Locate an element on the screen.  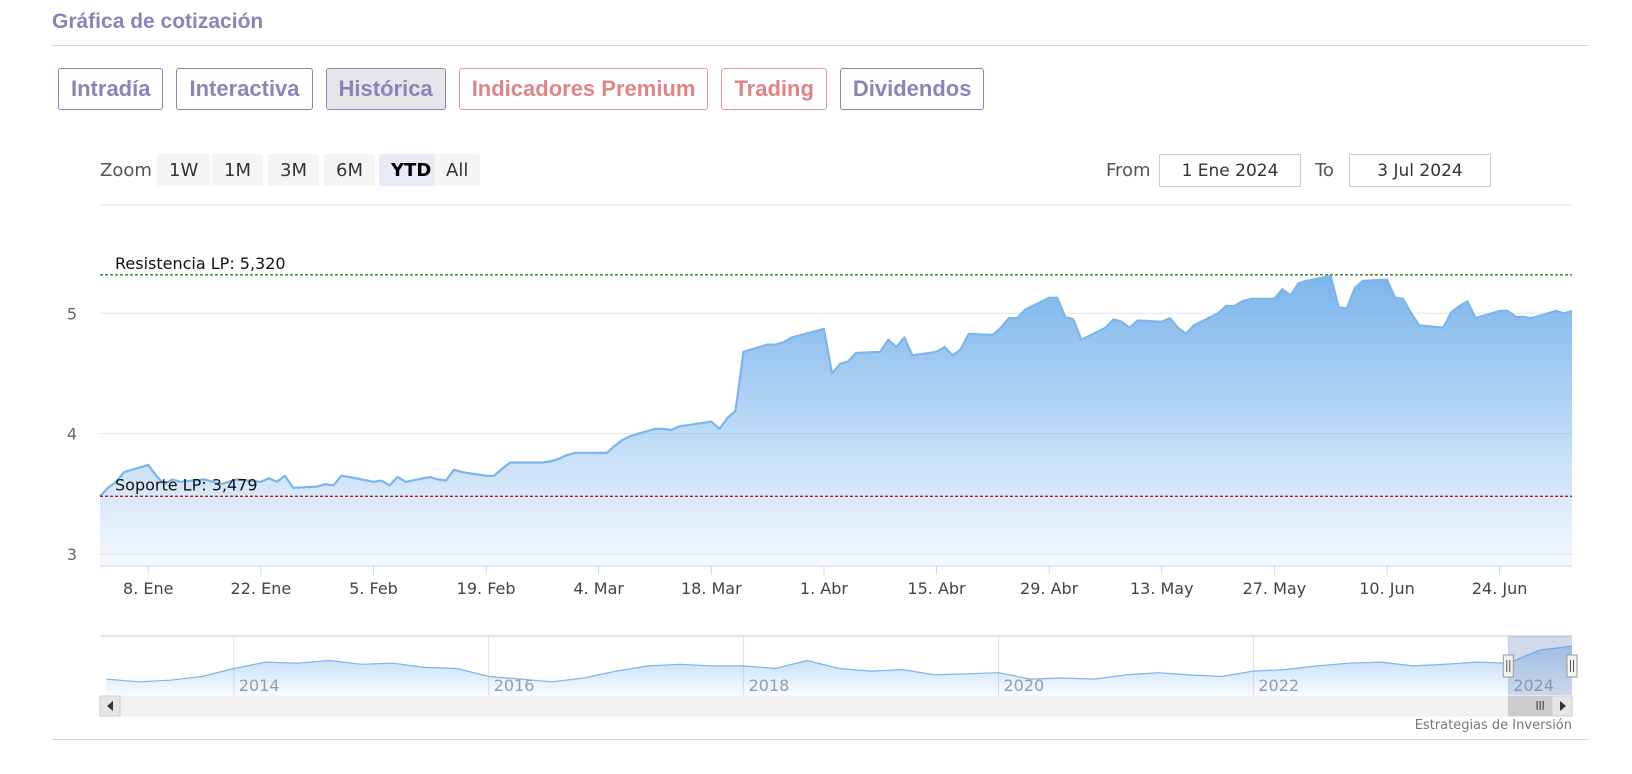
x-tick-label: 8. Ene is located at coordinates (148, 588).